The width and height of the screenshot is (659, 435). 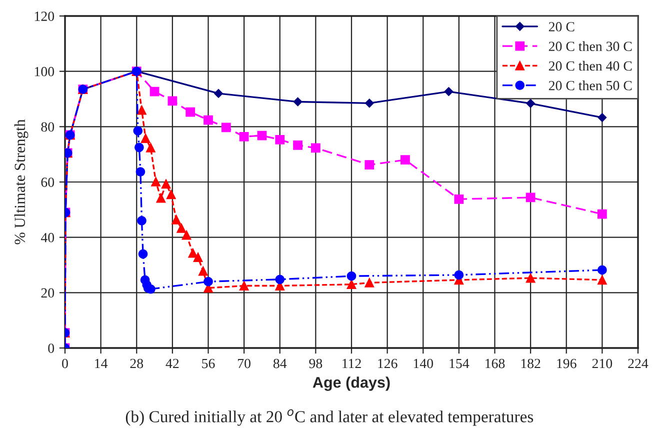 I want to click on x-tick-label: 224, so click(x=638, y=363).